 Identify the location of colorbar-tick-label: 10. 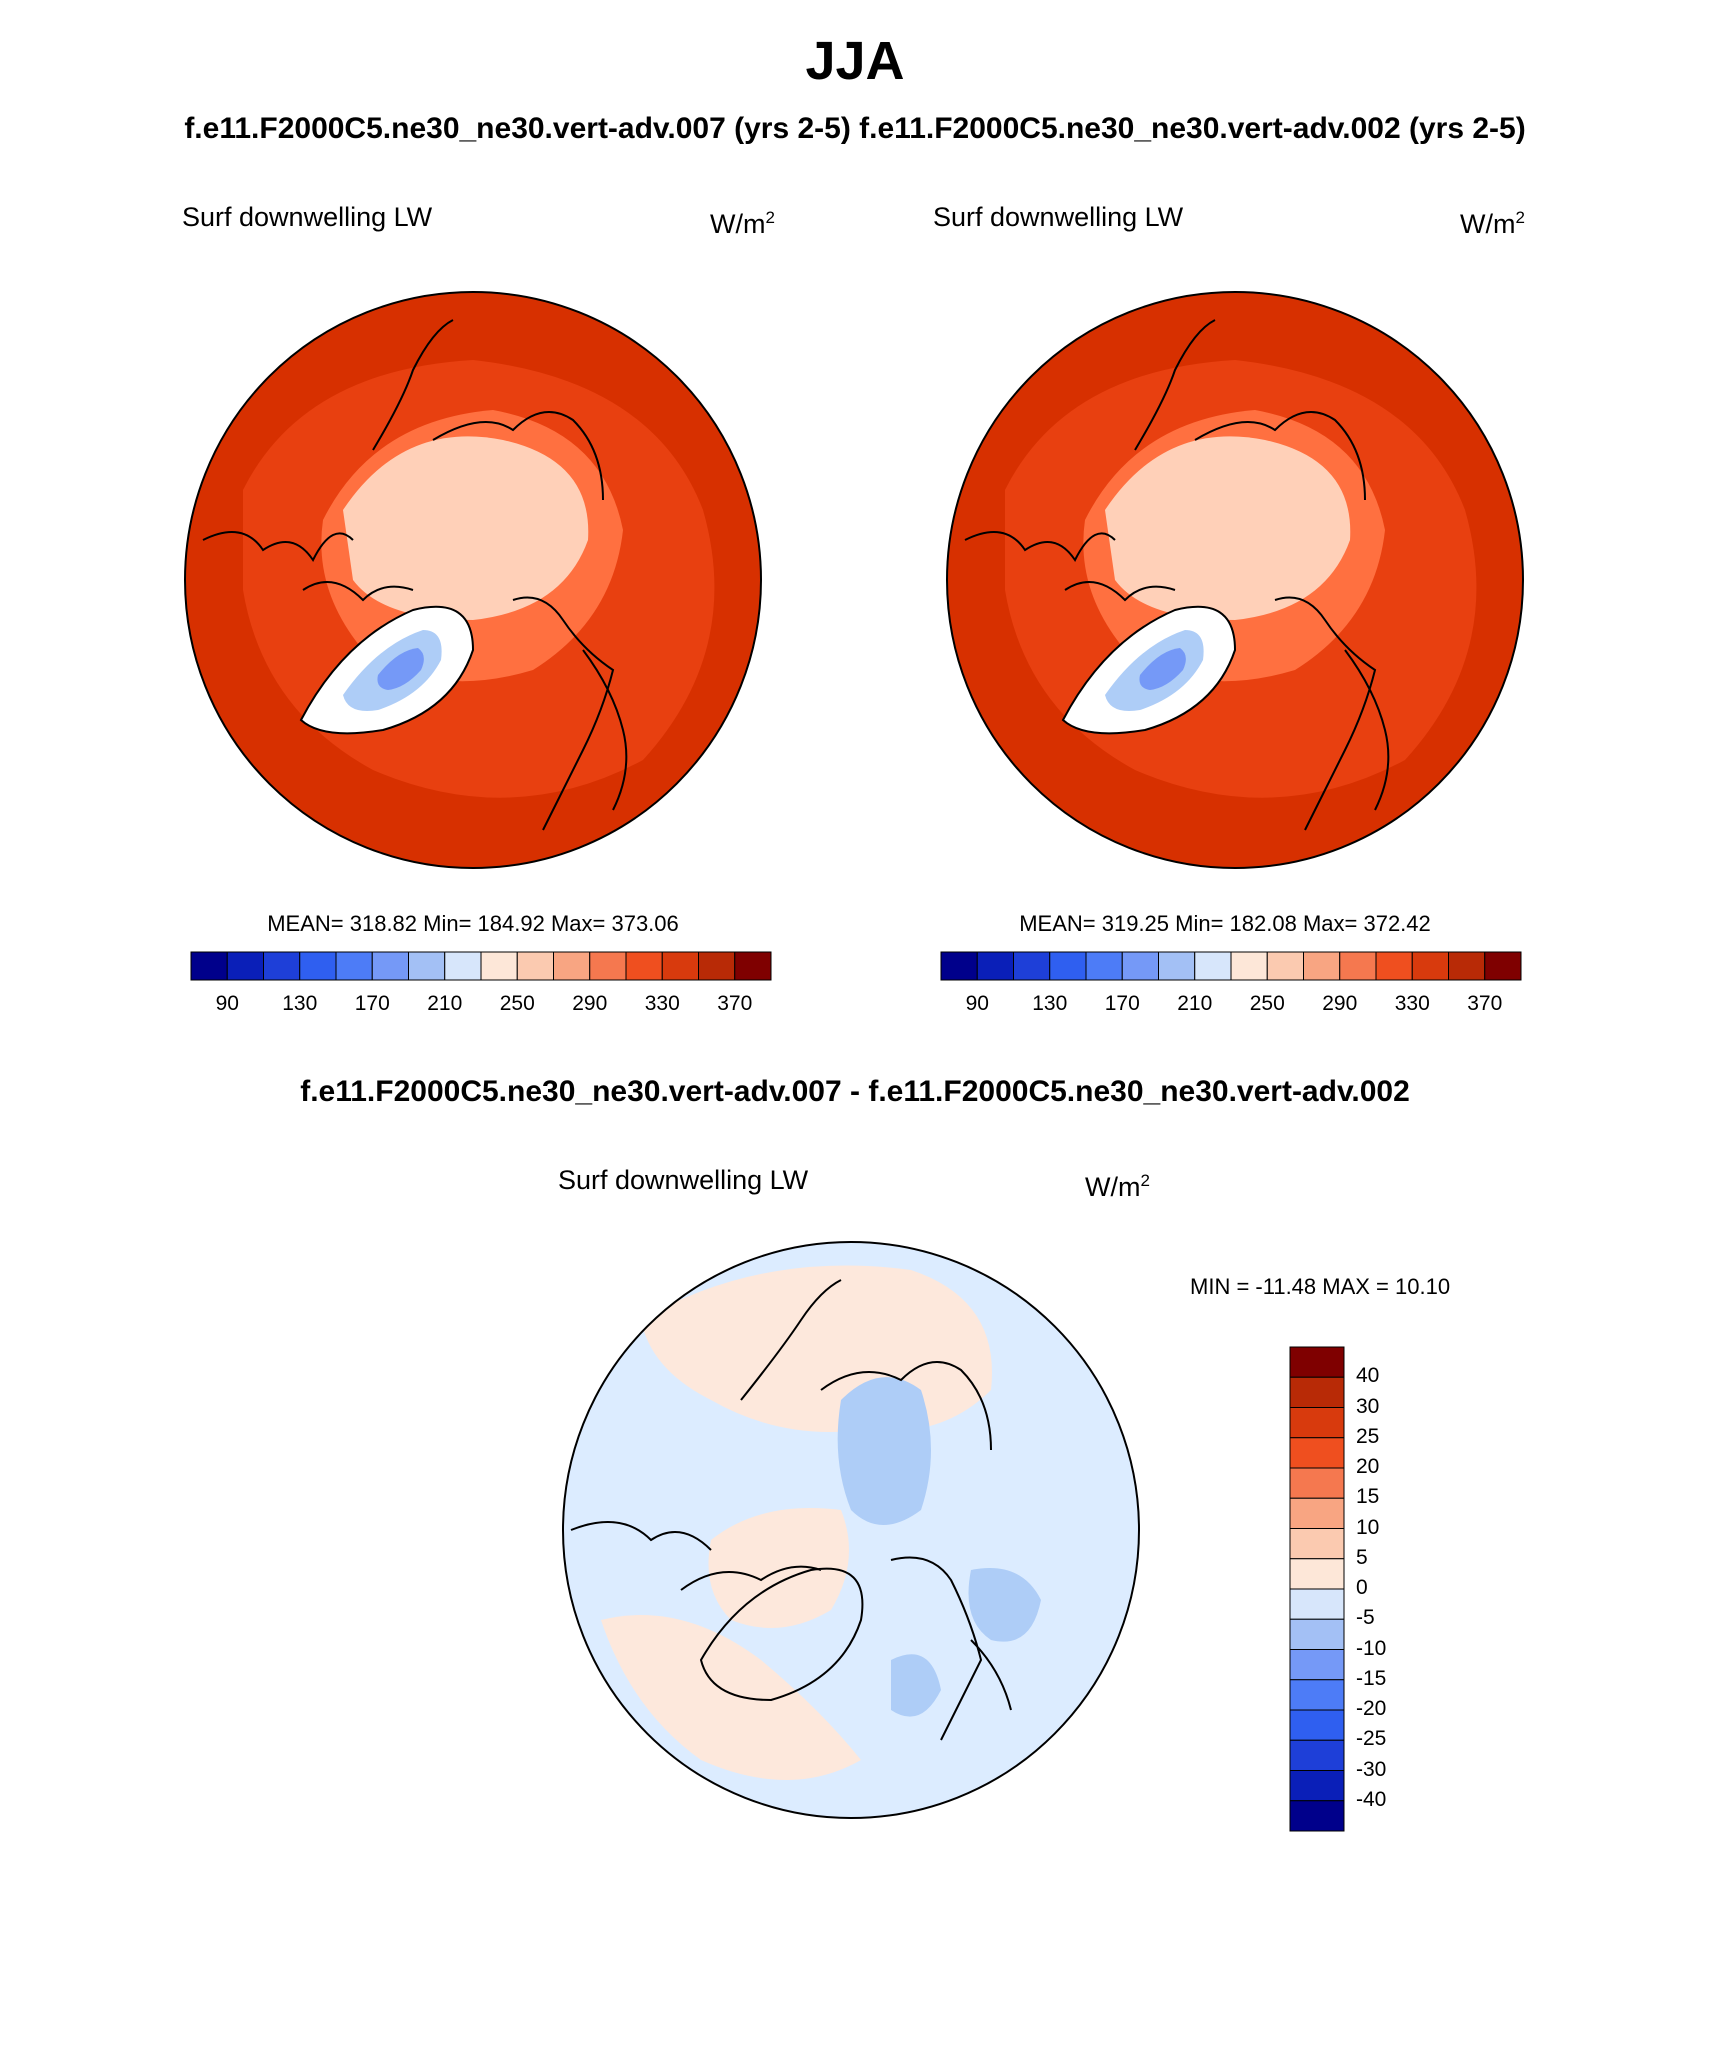
(1368, 1527).